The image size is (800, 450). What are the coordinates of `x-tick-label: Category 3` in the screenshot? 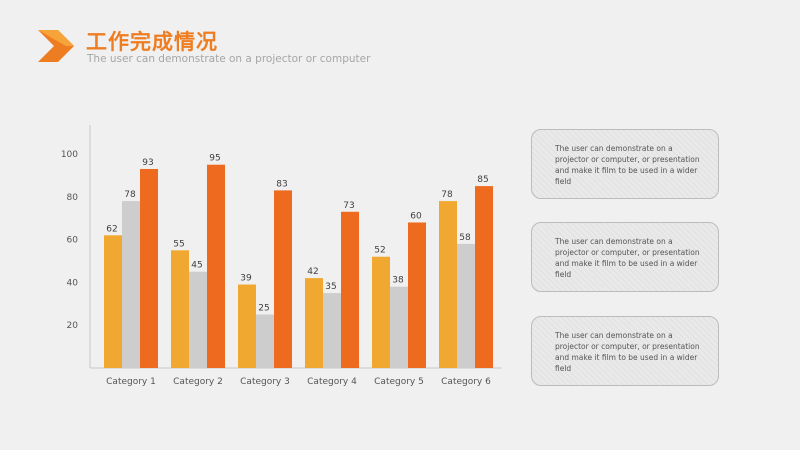 It's located at (265, 382).